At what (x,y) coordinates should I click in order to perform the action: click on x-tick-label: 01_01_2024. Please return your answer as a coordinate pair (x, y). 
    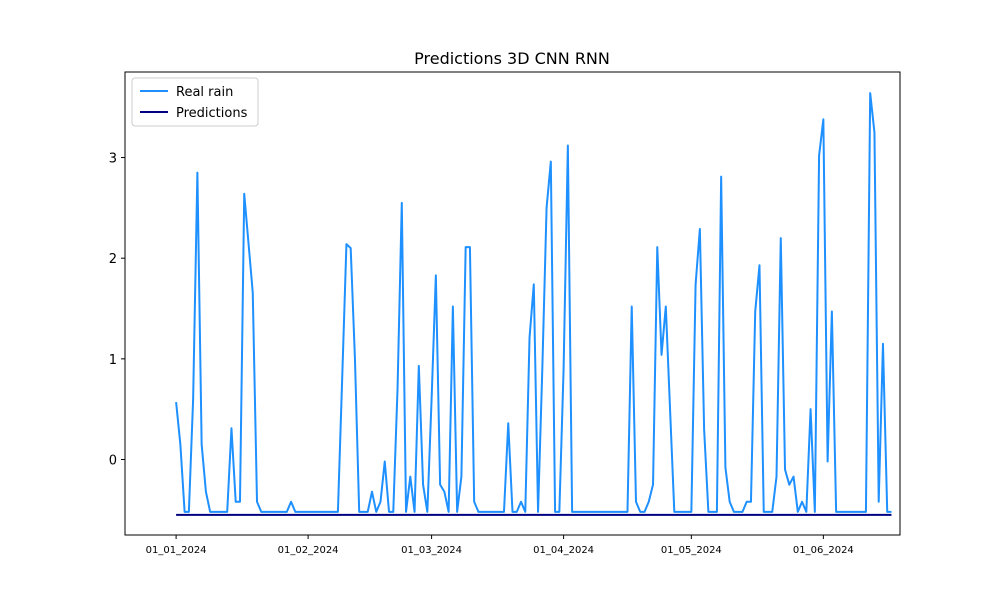
    Looking at the image, I should click on (176, 550).